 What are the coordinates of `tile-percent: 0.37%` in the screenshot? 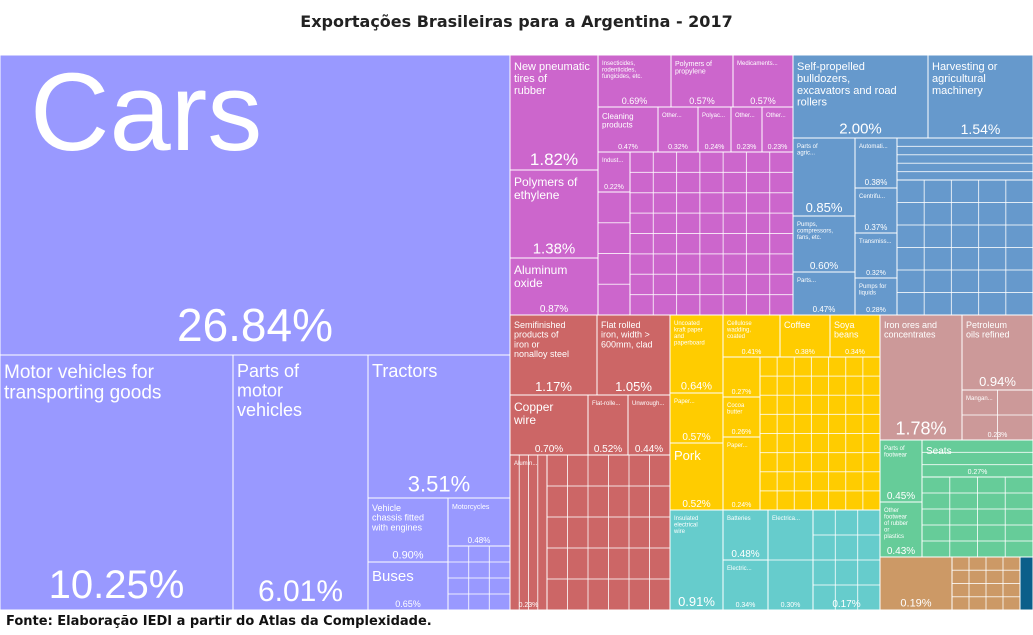 It's located at (876, 227).